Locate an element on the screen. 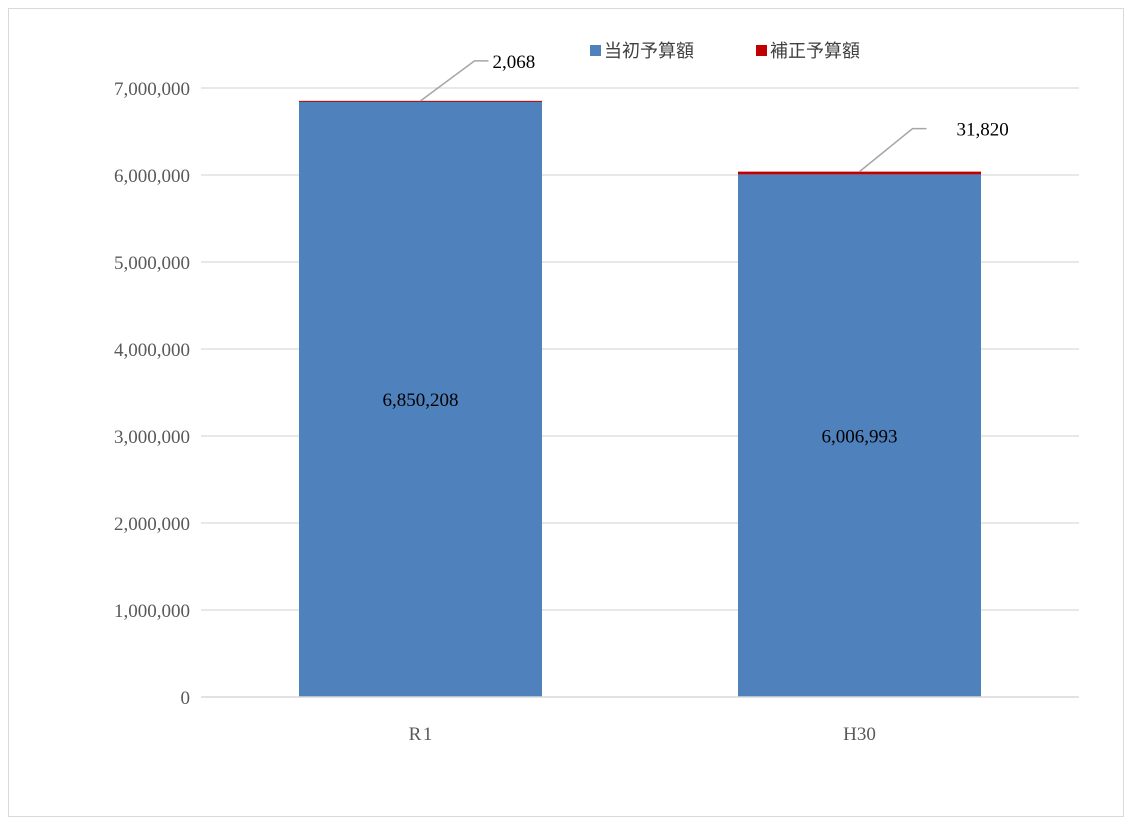 The width and height of the screenshot is (1132, 825). x-tick-label: H30 is located at coordinates (859, 734).